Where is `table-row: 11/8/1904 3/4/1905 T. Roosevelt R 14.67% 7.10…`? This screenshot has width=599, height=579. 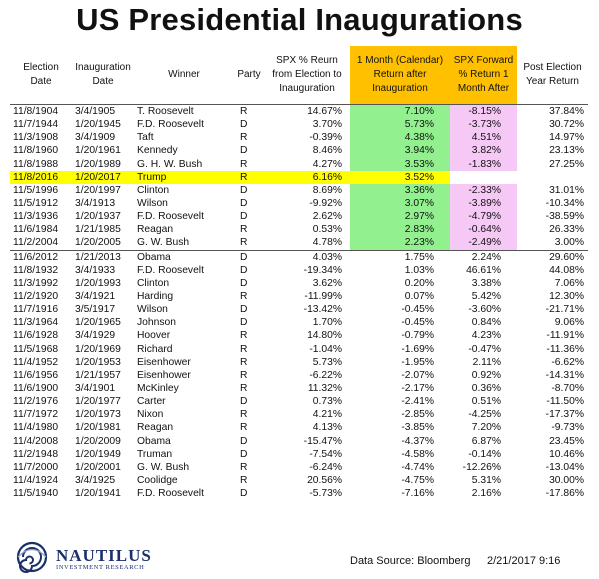 table-row: 11/8/1904 3/4/1905 T. Roosevelt R 14.67% 7.10… is located at coordinates (299, 111).